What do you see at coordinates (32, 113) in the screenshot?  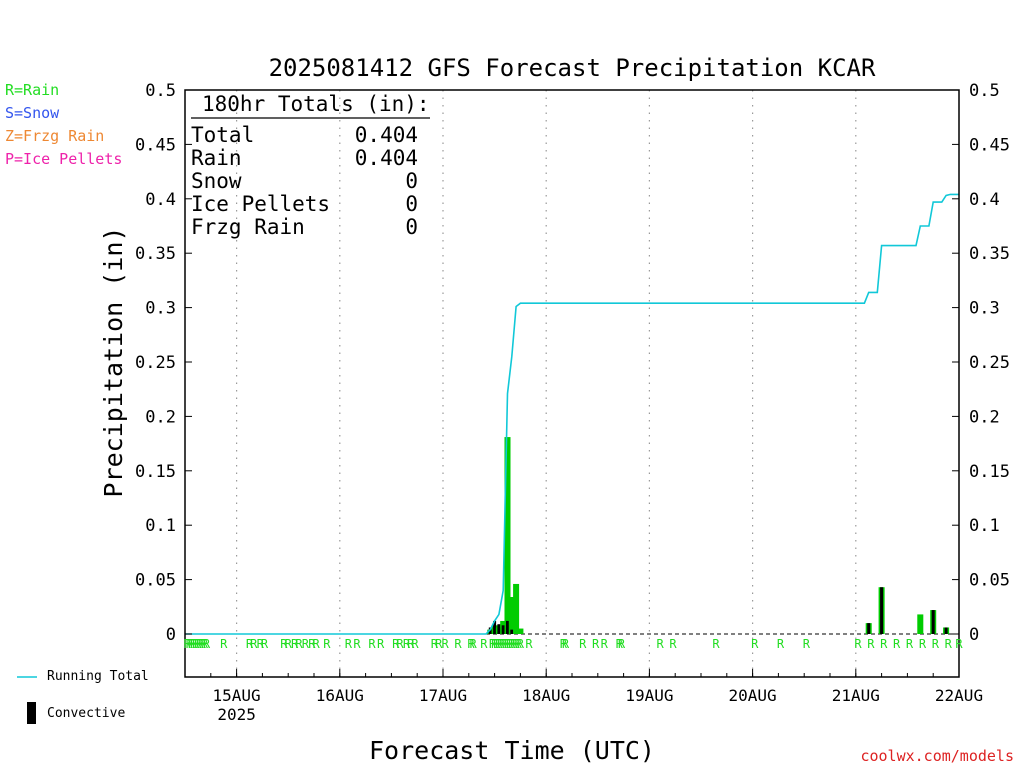 I see `legend-snow: S=Snow` at bounding box center [32, 113].